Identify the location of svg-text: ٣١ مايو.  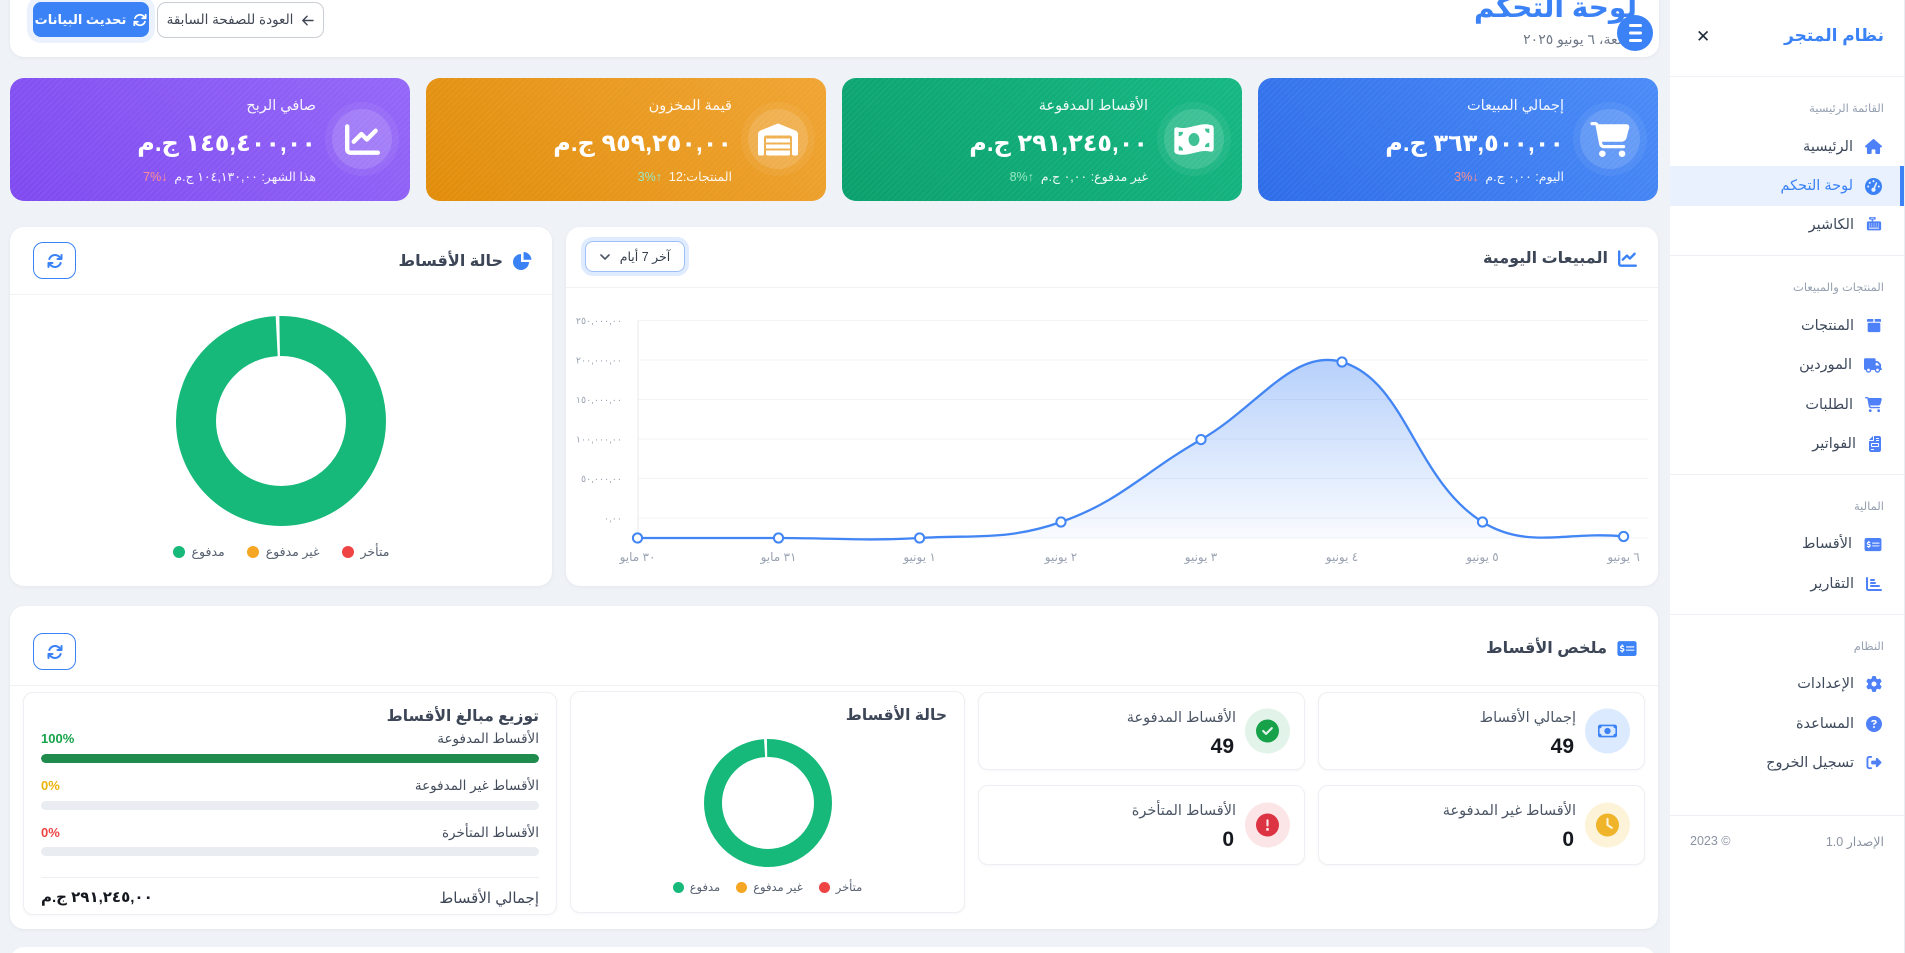
(778, 557).